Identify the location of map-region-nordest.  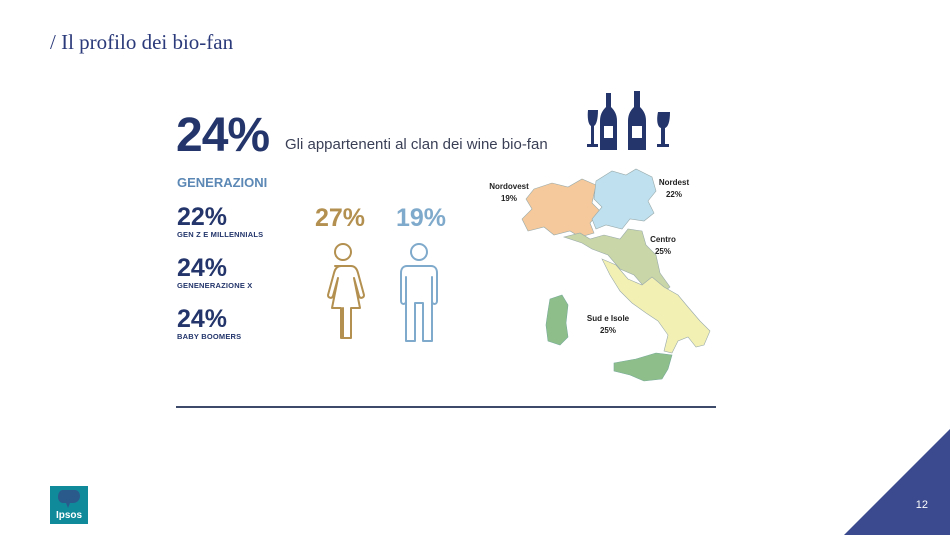
(624, 199).